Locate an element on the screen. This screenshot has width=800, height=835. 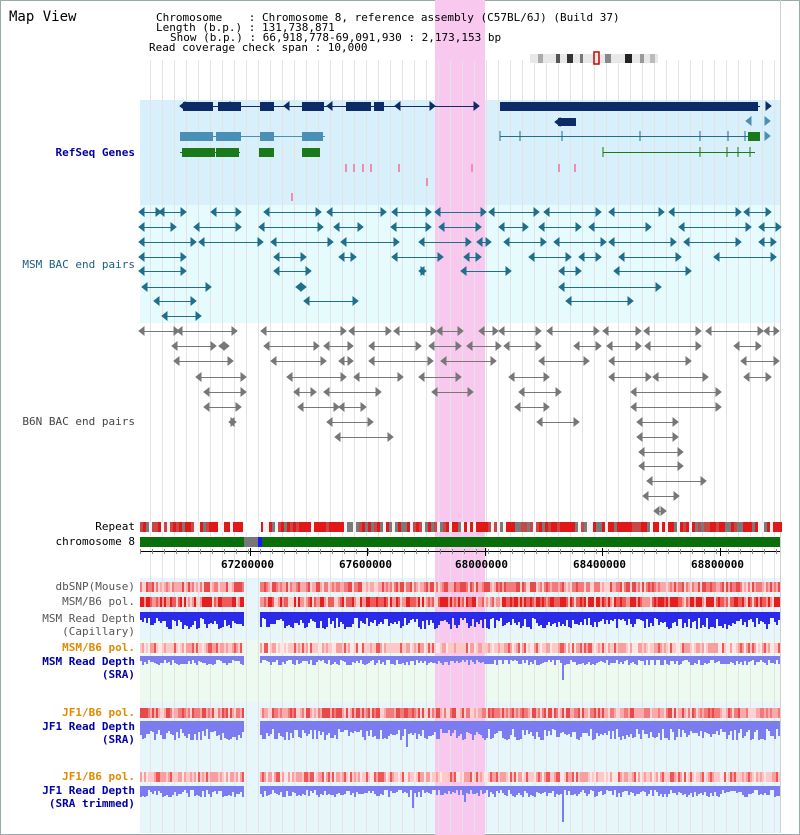
track-label-msm-depth-capillary: MSM Read Depth is located at coordinates (88, 618).